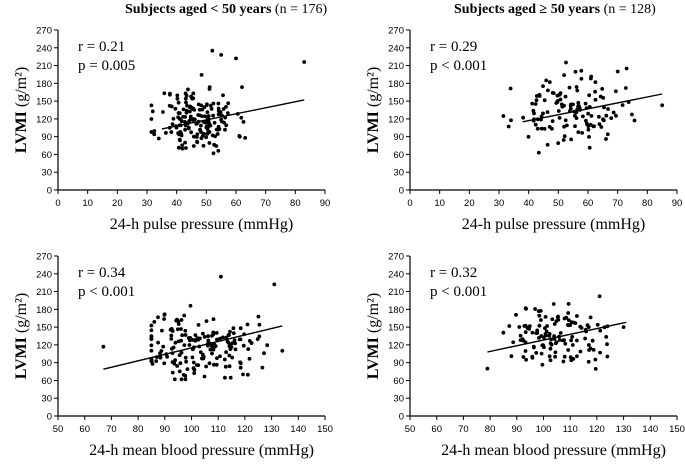  What do you see at coordinates (453, 47) in the screenshot?
I see `stat-annotation: r = 0.29` at bounding box center [453, 47].